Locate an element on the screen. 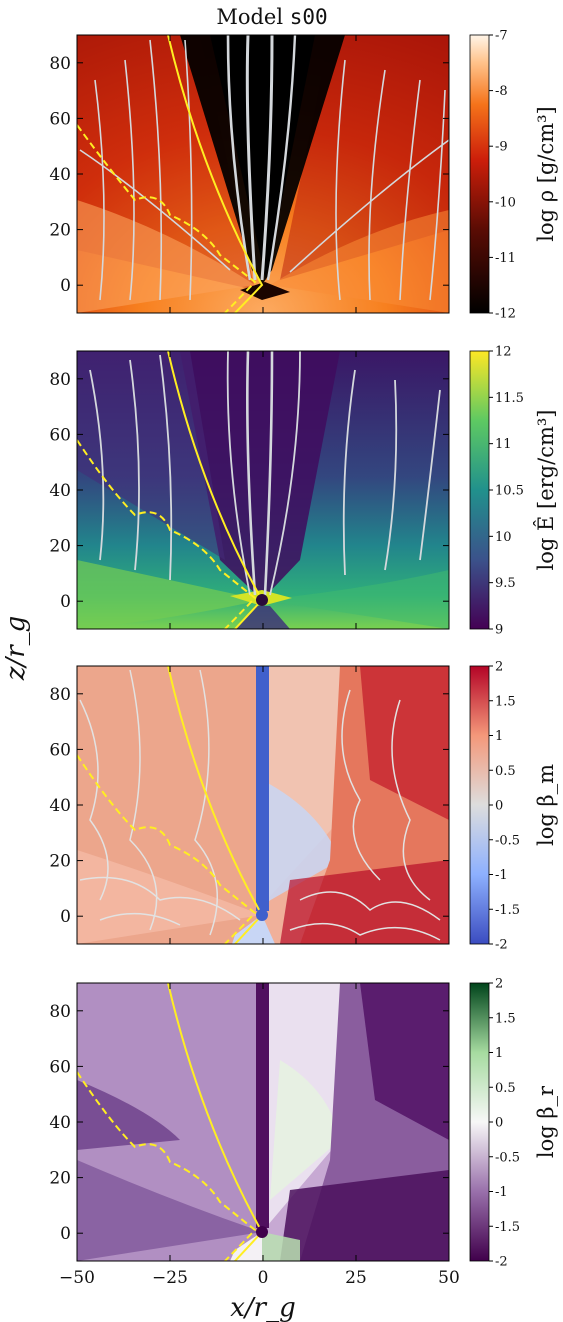 This screenshot has width=563, height=1322. x-tick-label: −50 is located at coordinates (77, 1278).